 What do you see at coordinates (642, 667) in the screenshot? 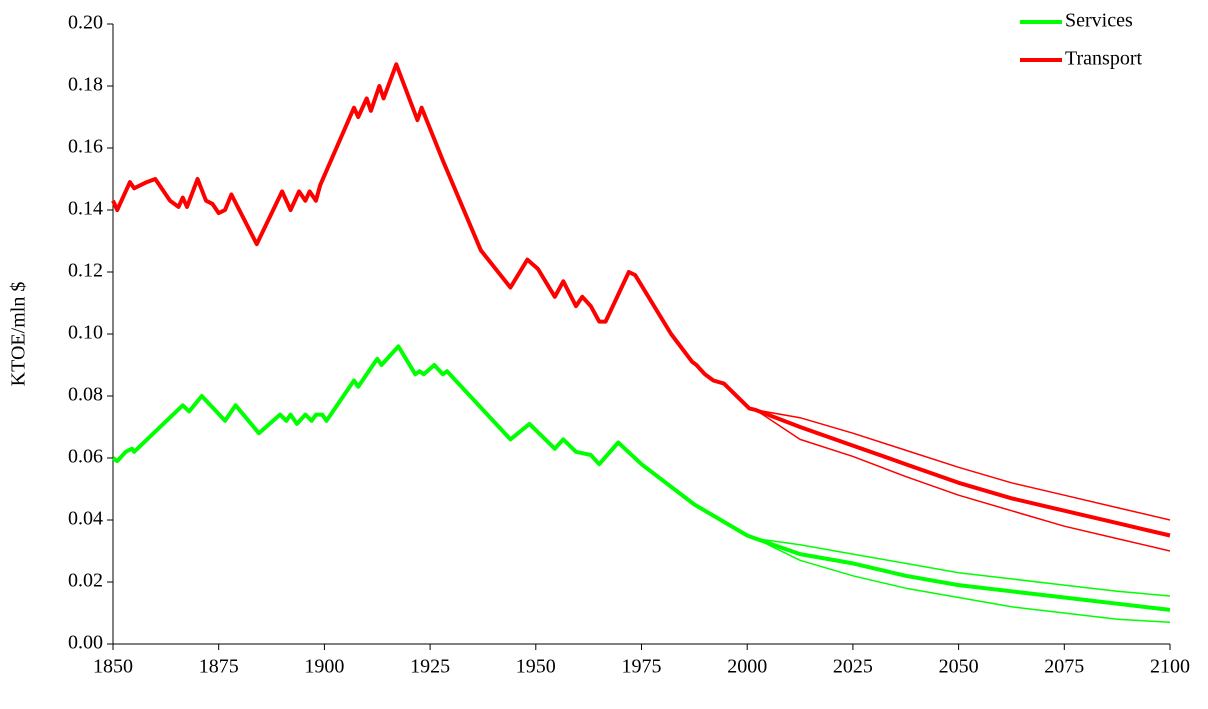
I see `x-tick-label: 1975` at bounding box center [642, 667].